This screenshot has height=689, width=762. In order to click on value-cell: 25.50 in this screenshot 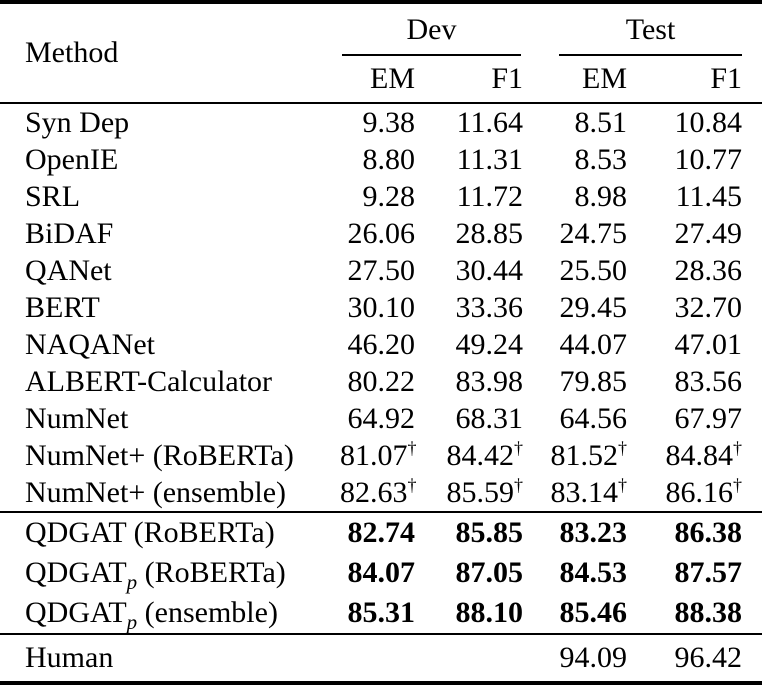, I will do `click(575, 270)`.